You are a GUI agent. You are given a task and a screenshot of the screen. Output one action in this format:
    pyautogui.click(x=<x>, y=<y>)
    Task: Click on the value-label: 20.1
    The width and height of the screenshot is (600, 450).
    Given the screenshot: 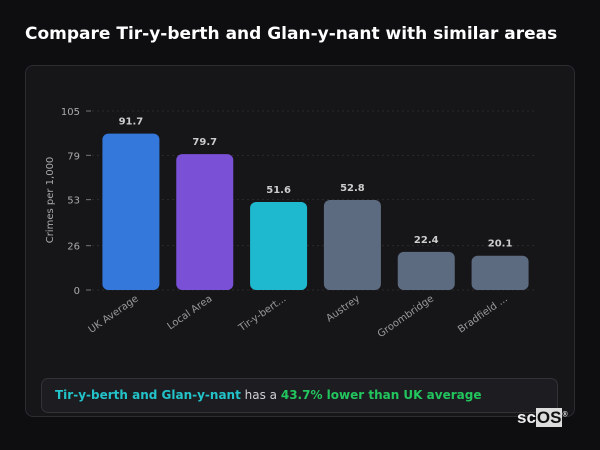 What is the action you would take?
    pyautogui.click(x=500, y=244)
    